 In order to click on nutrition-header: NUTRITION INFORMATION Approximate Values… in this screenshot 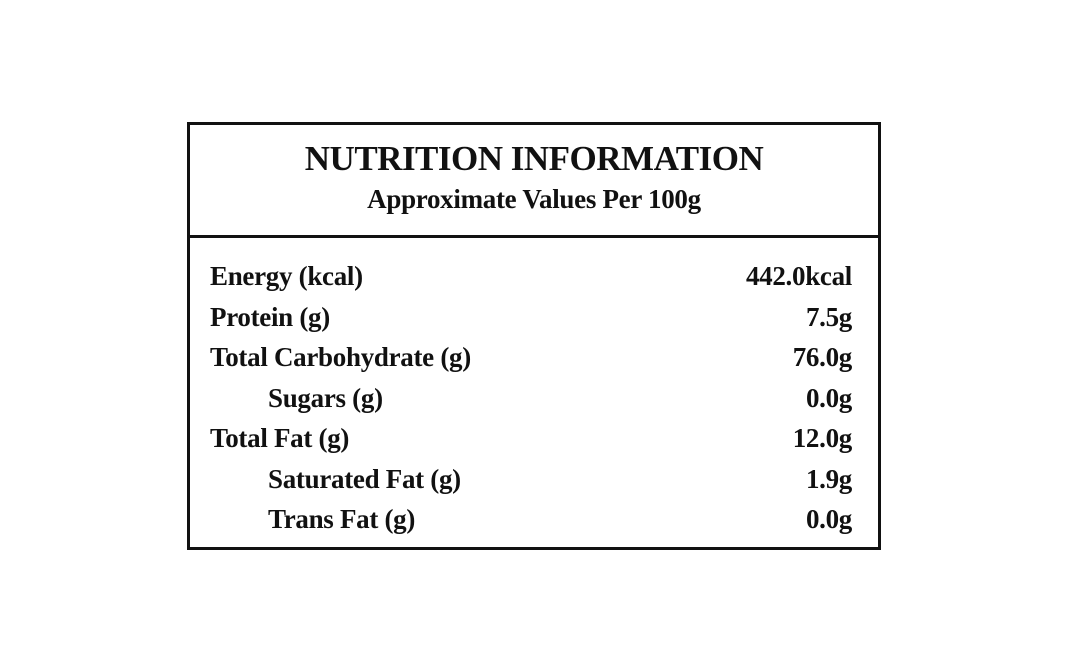, I will do `click(534, 181)`.